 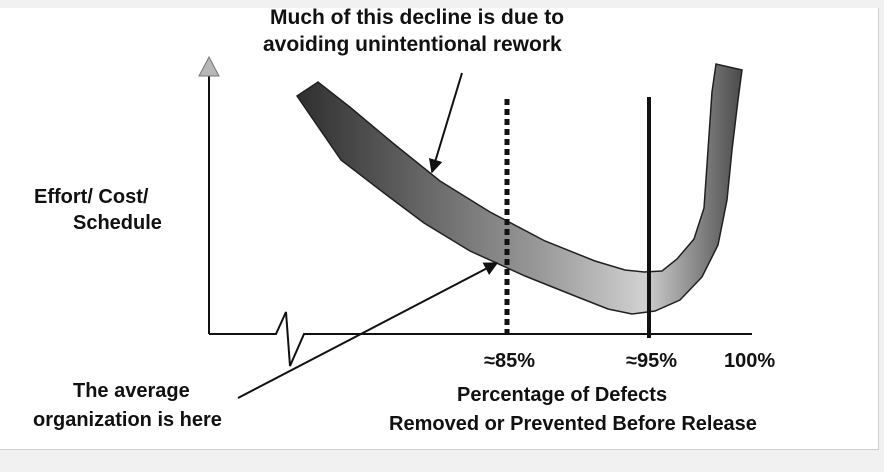 What do you see at coordinates (417, 17) in the screenshot?
I see `top-annotation-line1: Much of this decline is due to` at bounding box center [417, 17].